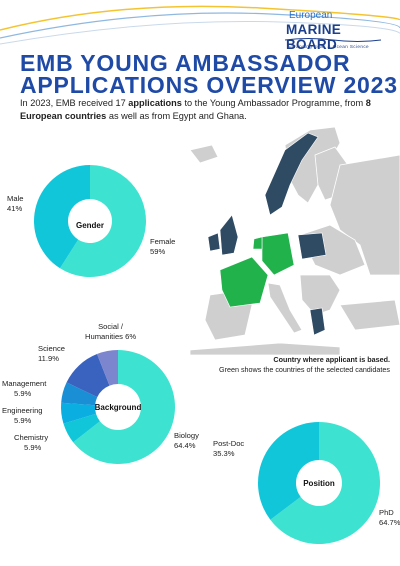 The image size is (400, 566). I want to click on gender-label-male: Male 41%, so click(15, 203).